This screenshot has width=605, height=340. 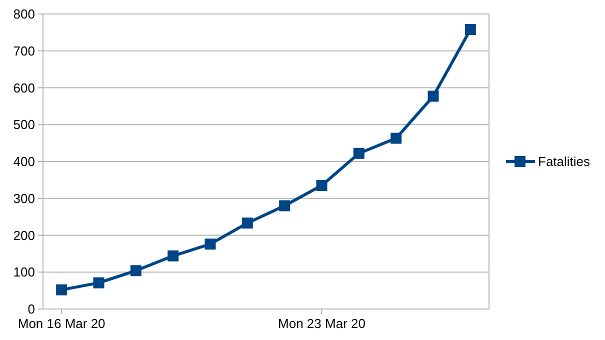 I want to click on y-tick-label: 400, so click(x=24, y=162).